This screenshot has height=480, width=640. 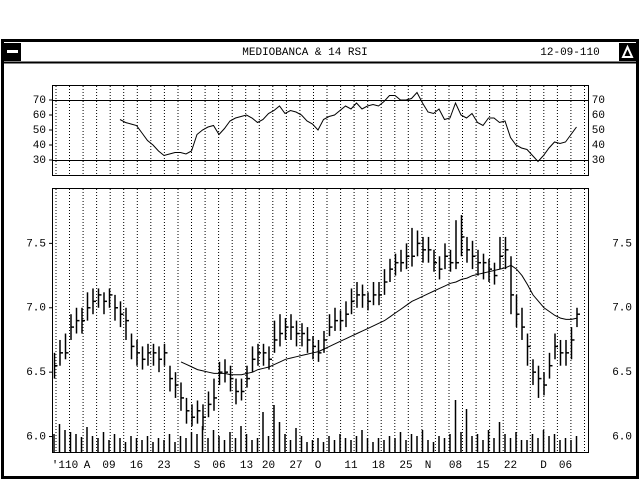 I want to click on y-tick-label: 6.0, so click(x=36, y=437).